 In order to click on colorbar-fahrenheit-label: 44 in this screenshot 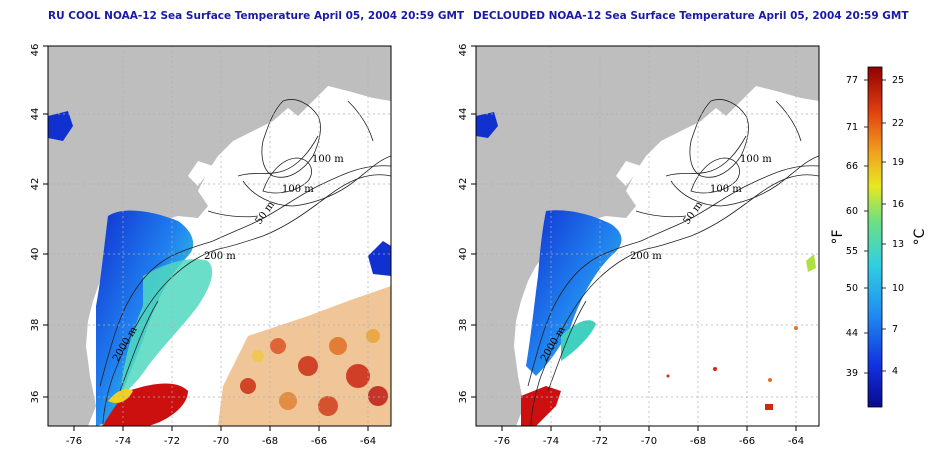, I will do `click(852, 333)`.